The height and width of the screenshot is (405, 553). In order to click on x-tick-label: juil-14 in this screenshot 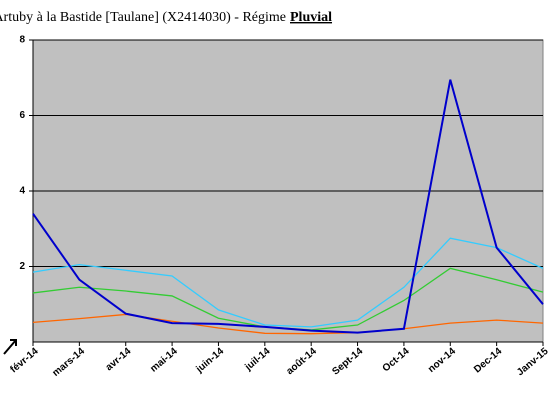, I will do `click(257, 360)`.